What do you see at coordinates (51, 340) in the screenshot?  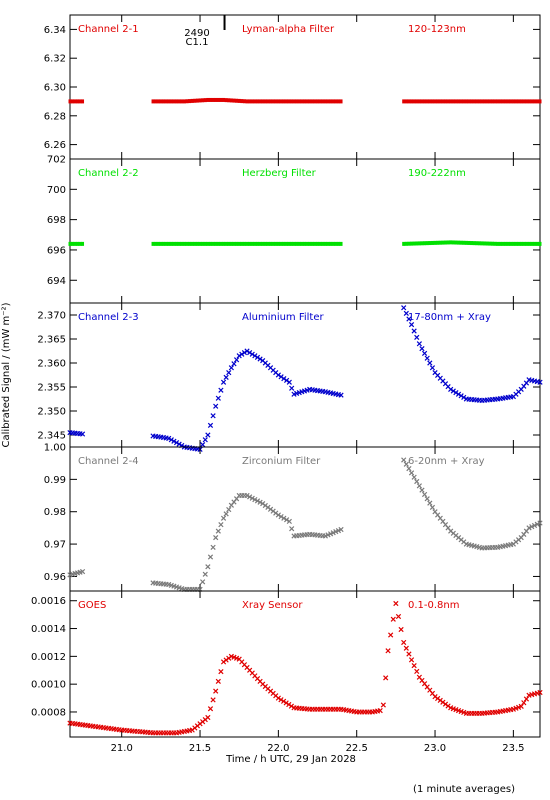 I see `y-tick-label: 2.365` at bounding box center [51, 340].